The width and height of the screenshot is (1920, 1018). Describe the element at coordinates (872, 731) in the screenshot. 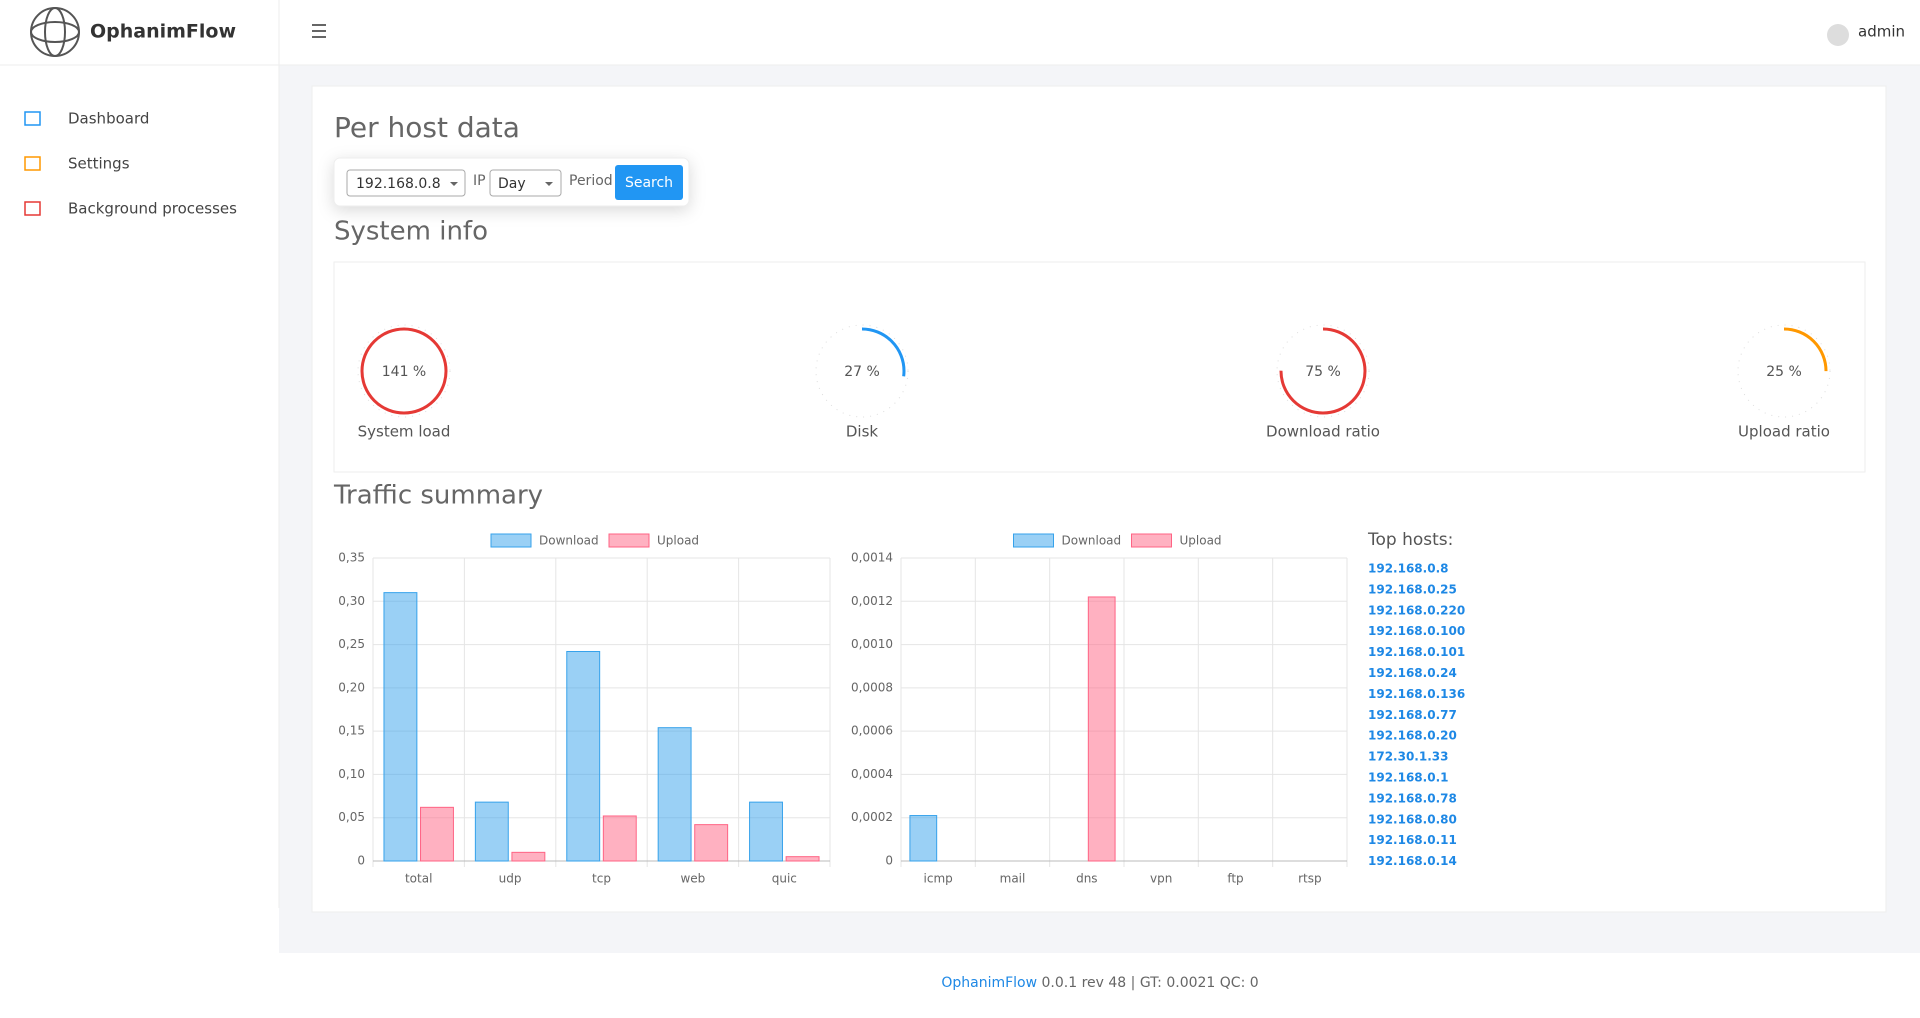

I see `y-tick-label: 0,0006` at that location.